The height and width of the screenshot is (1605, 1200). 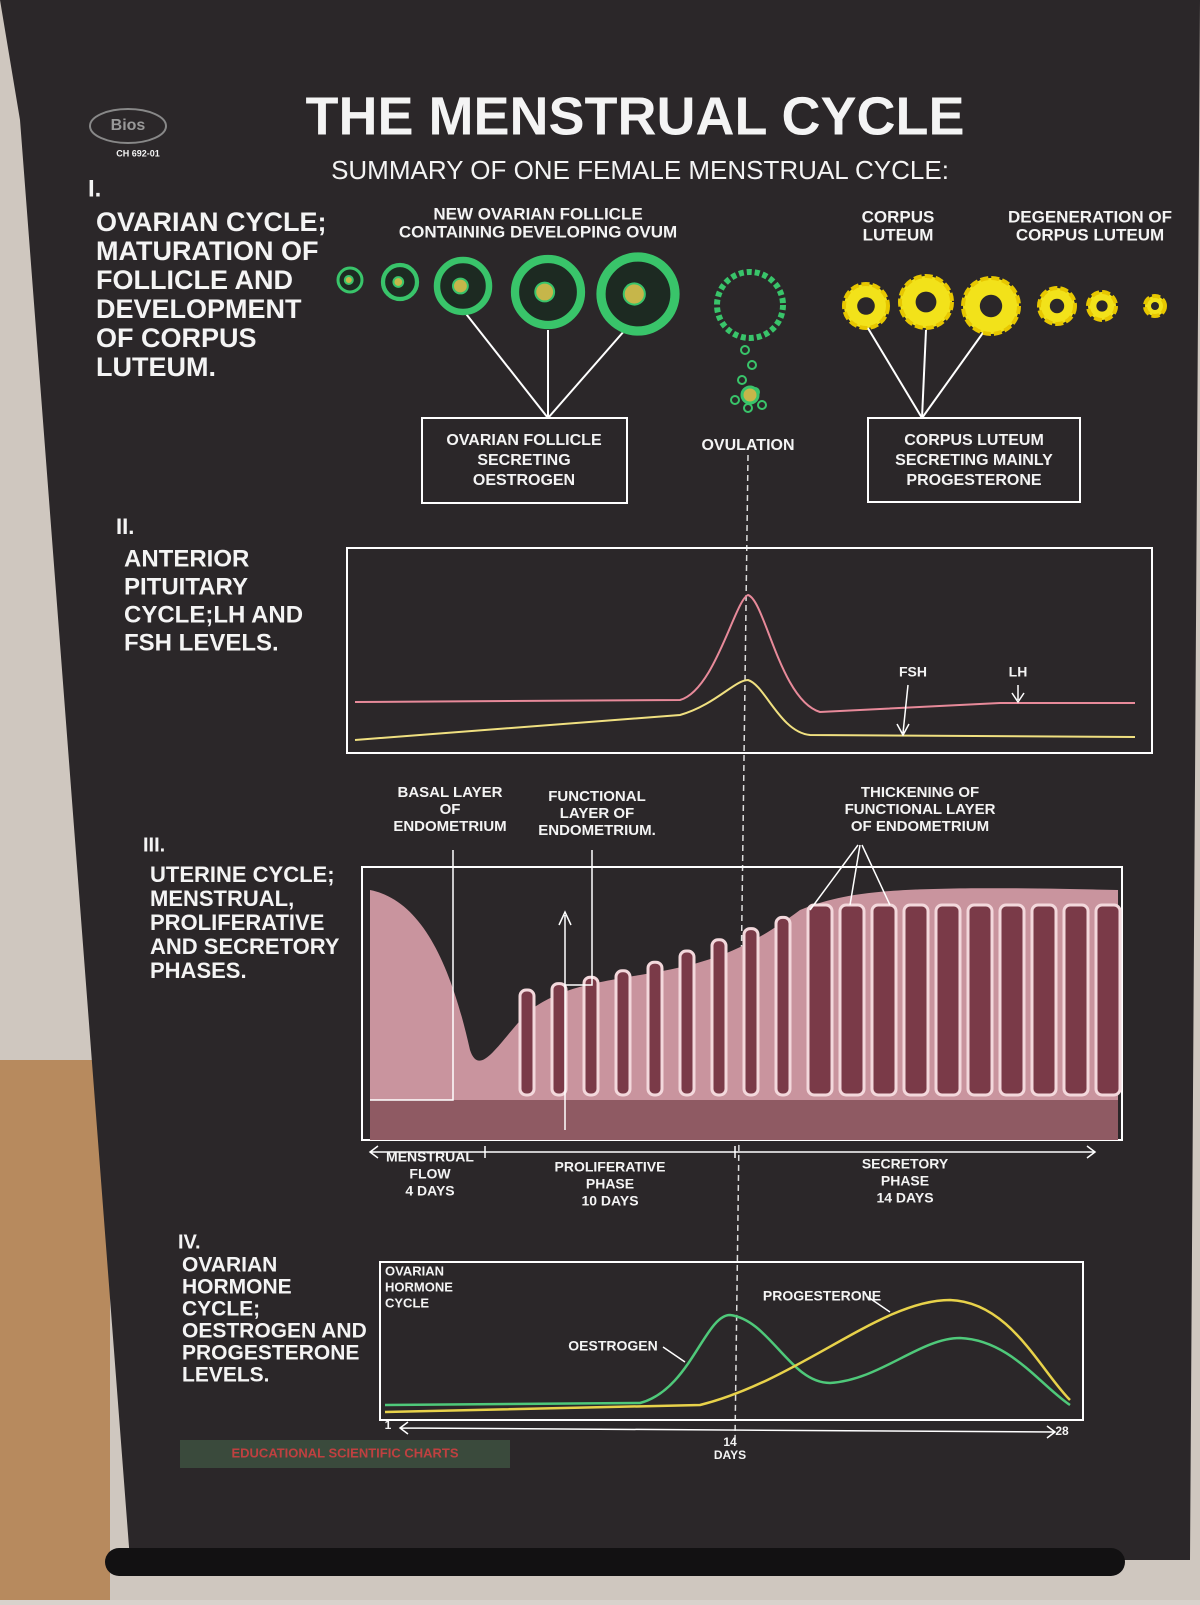 What do you see at coordinates (237, 922) in the screenshot?
I see `section-heading: PROLIFERATIVE` at bounding box center [237, 922].